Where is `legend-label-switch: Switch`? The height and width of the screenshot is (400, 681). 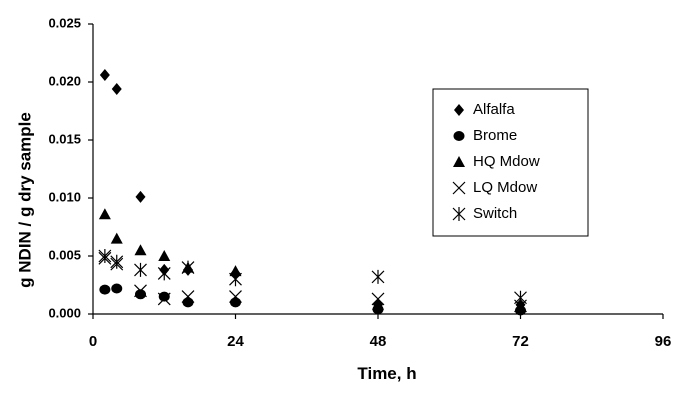 legend-label-switch: Switch is located at coordinates (495, 213).